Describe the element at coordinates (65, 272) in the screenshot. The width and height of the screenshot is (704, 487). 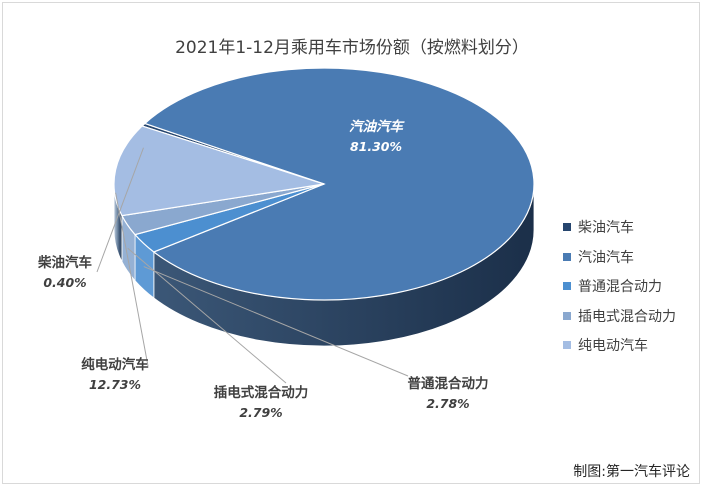
I see `data-label-diesel: 柴油汽车 0.40%` at that location.